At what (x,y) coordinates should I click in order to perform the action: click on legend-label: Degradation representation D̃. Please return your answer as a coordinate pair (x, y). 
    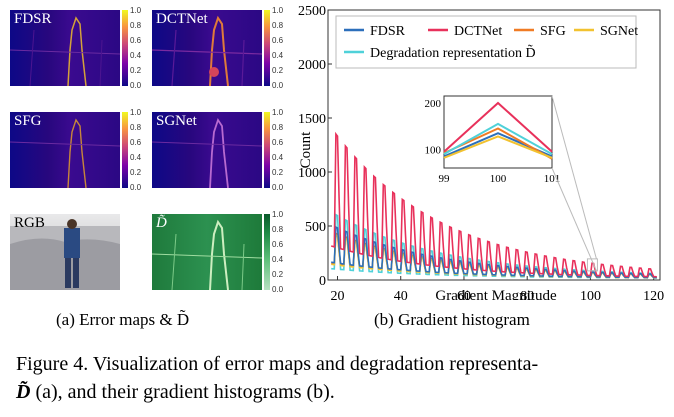
    Looking at the image, I should click on (453, 52).